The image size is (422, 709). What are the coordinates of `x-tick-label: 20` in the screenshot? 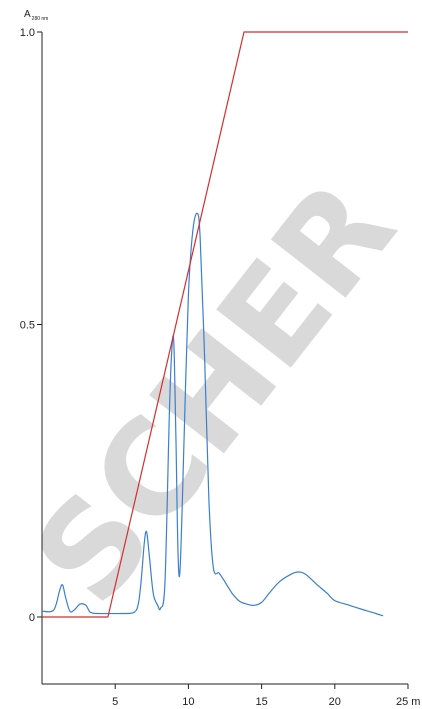 It's located at (335, 702).